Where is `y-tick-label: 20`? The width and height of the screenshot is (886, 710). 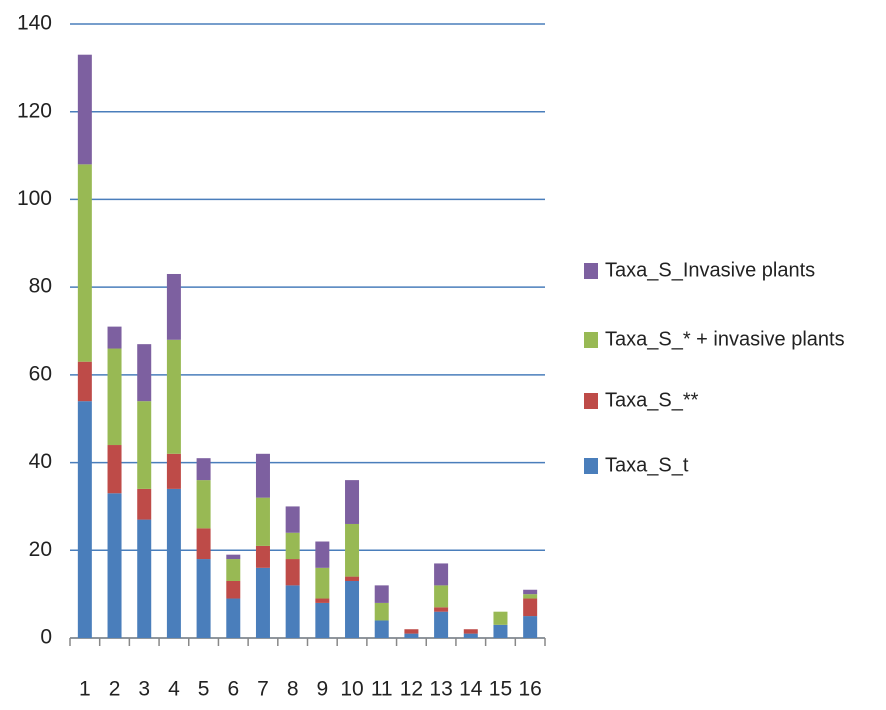
y-tick-label: 20 is located at coordinates (40, 549).